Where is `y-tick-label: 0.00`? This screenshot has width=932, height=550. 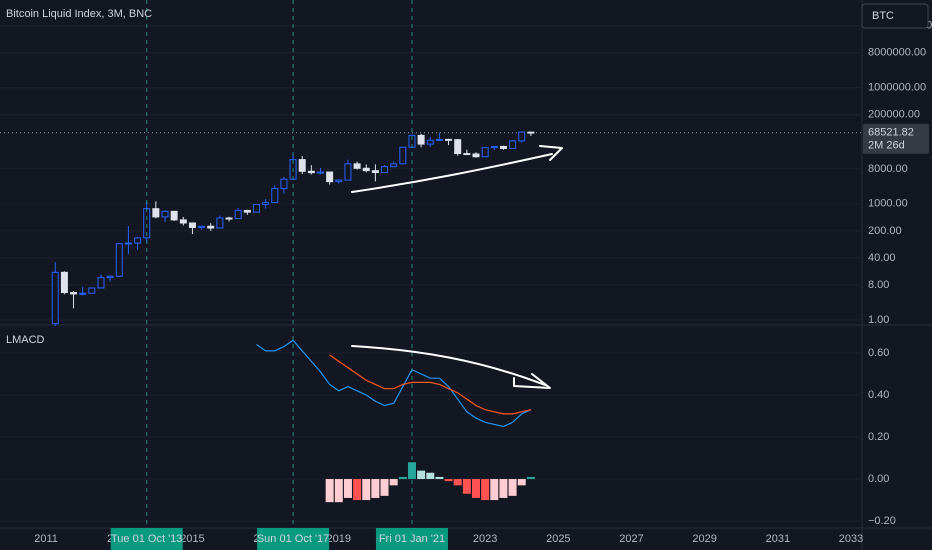 y-tick-label: 0.00 is located at coordinates (878, 479).